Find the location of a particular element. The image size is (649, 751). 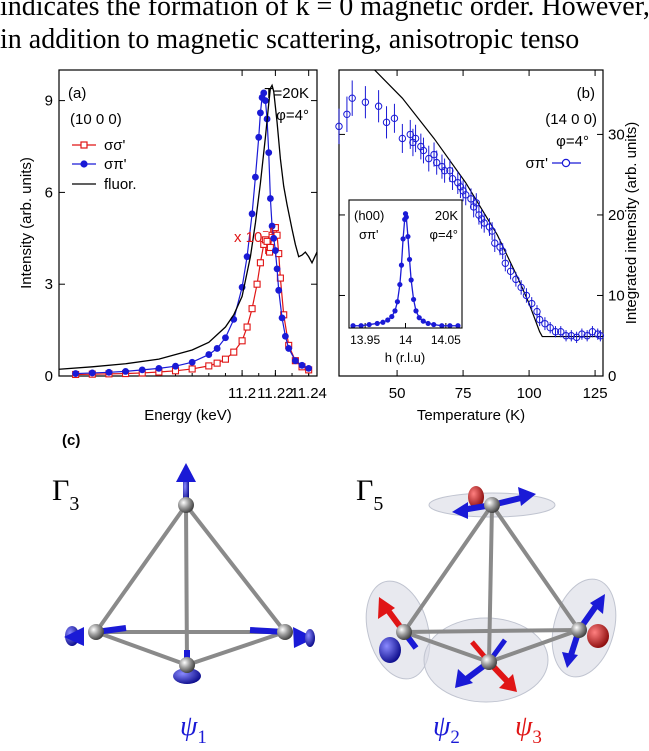

inset-label: (h00) is located at coordinates (369, 215).